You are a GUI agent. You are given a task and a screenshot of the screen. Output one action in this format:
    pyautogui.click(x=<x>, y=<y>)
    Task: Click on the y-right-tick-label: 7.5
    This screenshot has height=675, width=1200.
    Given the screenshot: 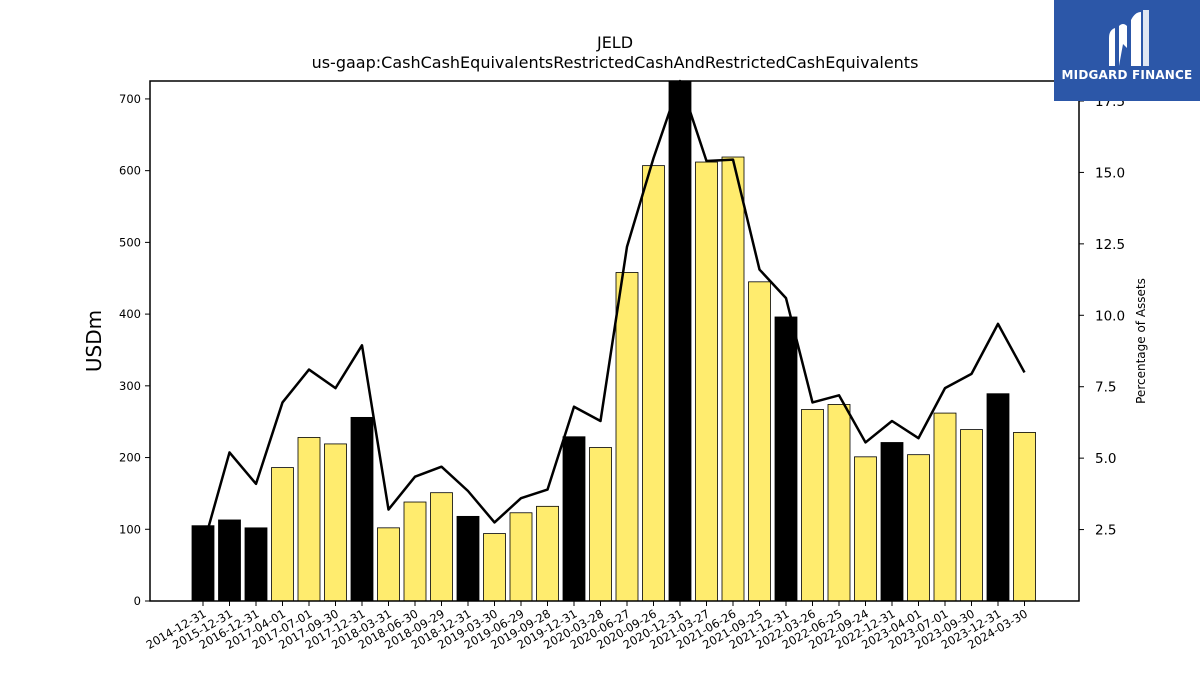 What is the action you would take?
    pyautogui.click(x=1105, y=388)
    